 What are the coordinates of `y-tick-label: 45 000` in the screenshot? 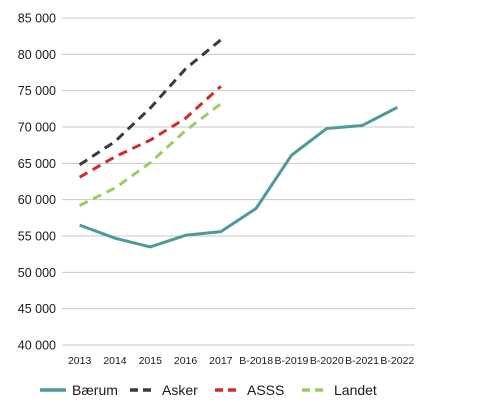 It's located at (37, 309).